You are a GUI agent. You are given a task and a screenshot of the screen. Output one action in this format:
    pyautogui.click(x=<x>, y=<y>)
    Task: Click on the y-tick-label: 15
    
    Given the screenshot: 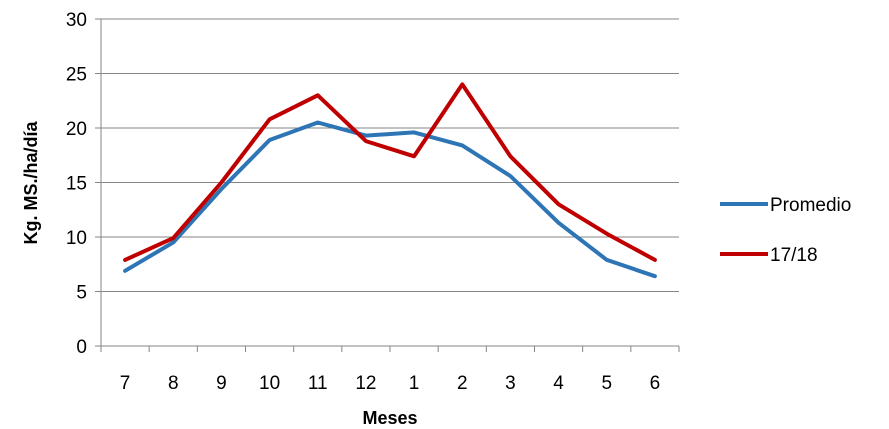 What is the action you would take?
    pyautogui.click(x=76, y=184)
    